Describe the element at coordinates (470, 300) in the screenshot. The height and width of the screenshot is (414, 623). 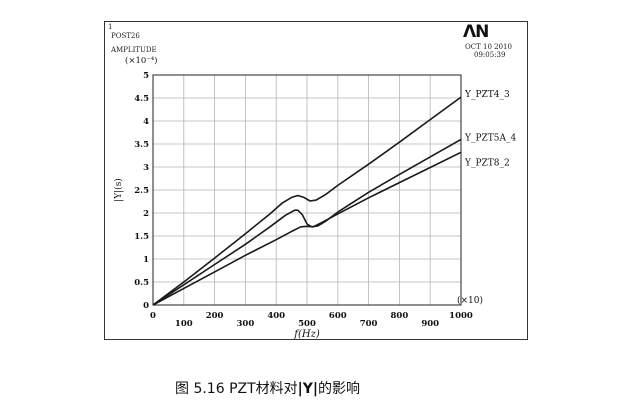
I see `x-axis-multiplier: (×10)` at that location.